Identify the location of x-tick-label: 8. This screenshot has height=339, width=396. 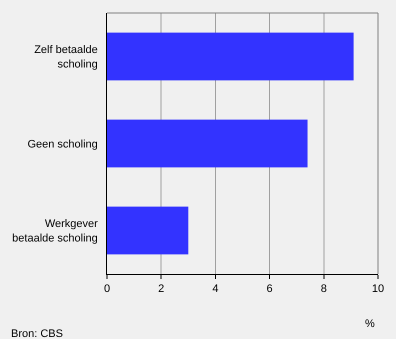
(323, 289).